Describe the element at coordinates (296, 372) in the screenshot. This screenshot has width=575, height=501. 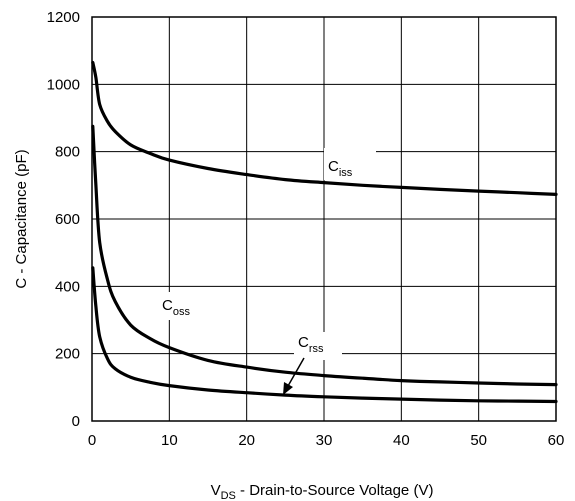
I see `crss-arrow-line` at that location.